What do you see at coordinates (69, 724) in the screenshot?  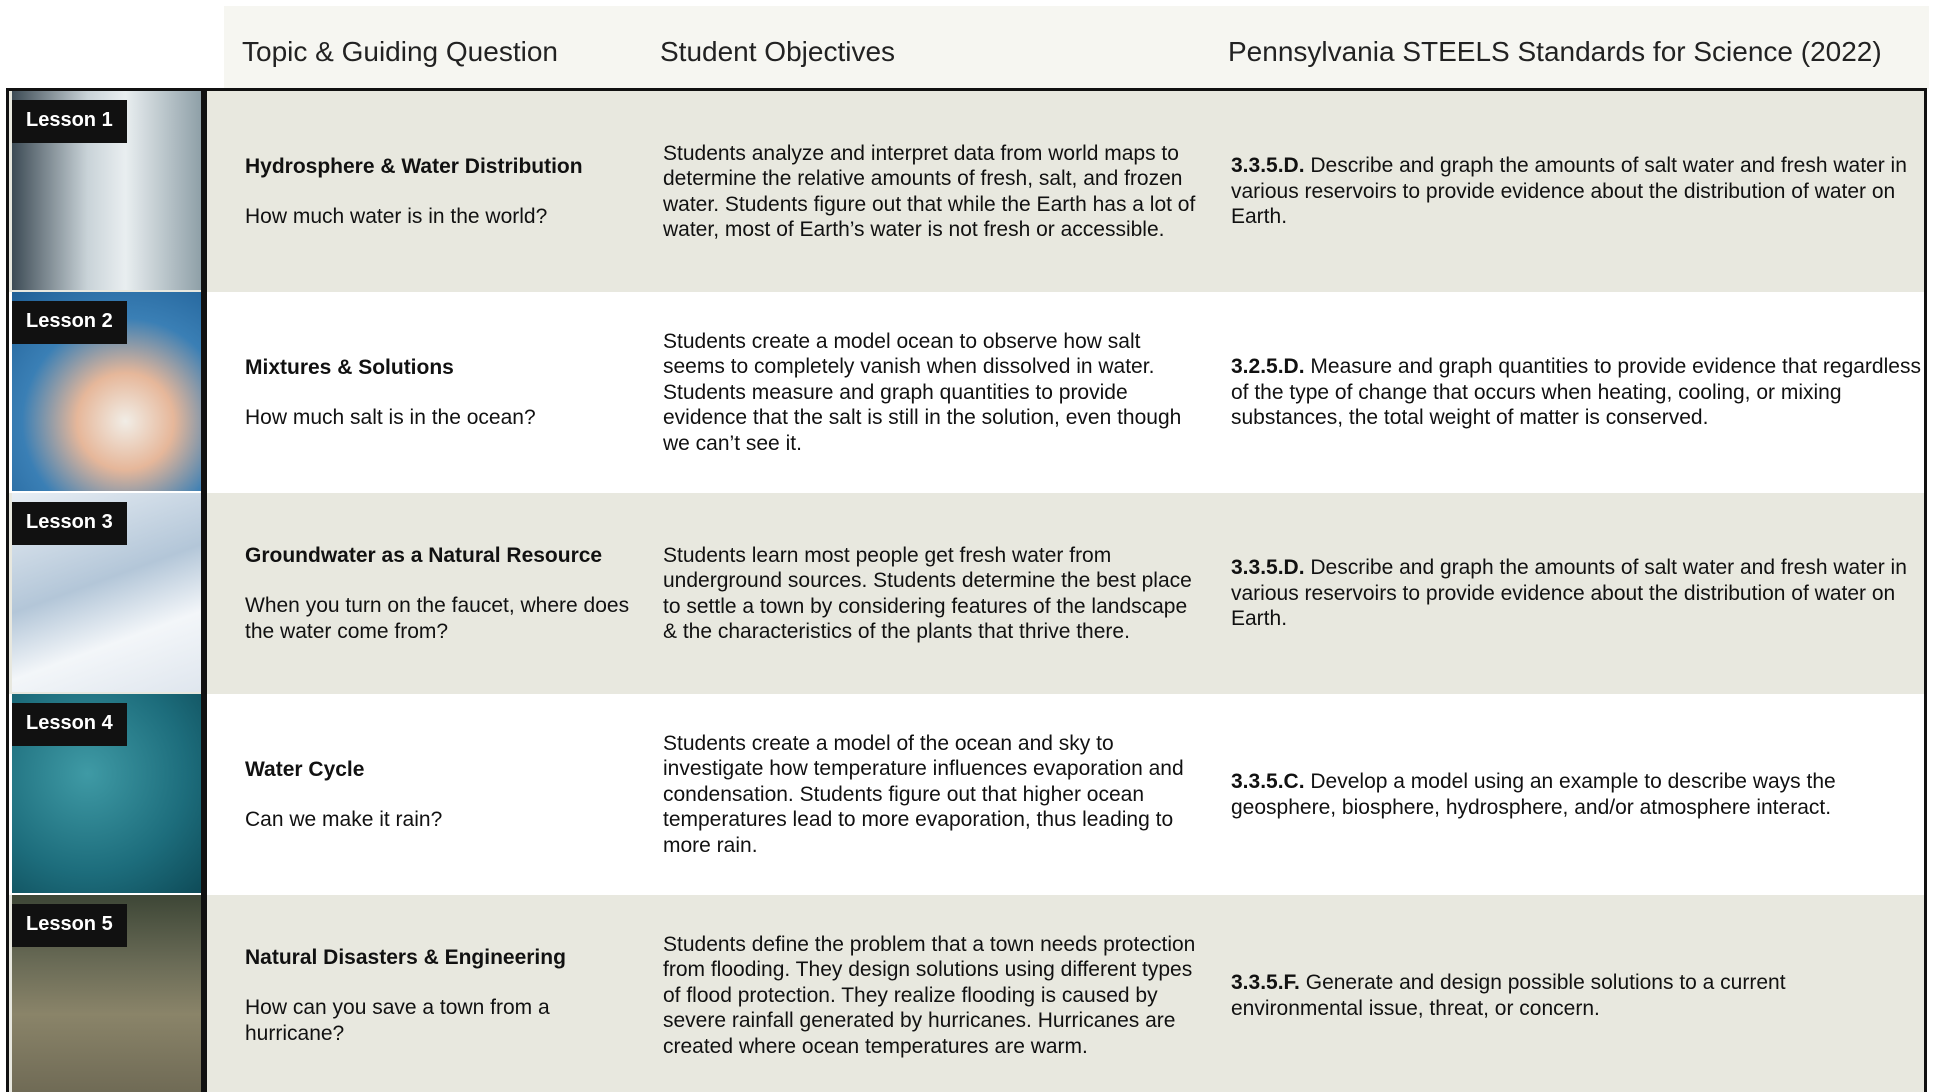 I see `lesson-label: Lesson 4` at bounding box center [69, 724].